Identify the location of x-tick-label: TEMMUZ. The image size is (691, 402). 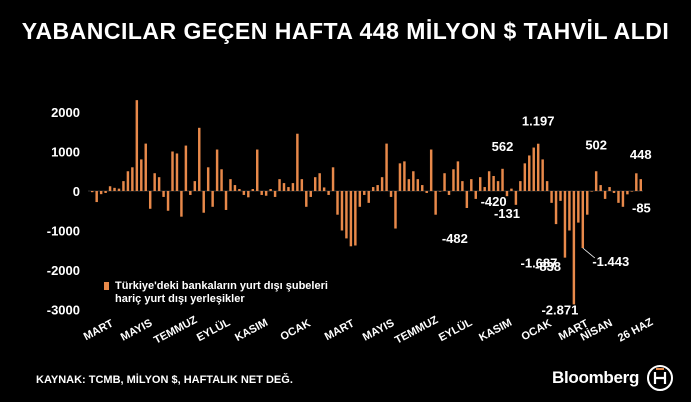
(175, 330).